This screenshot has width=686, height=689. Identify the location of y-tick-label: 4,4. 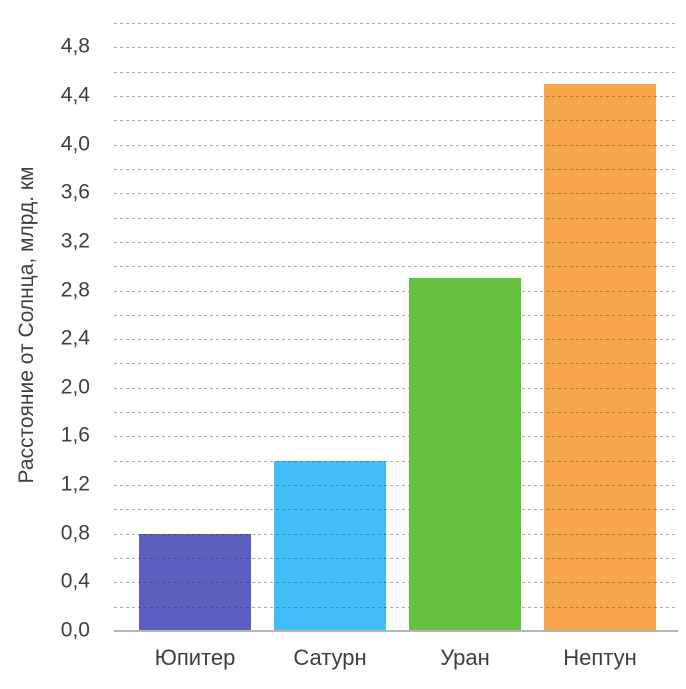
(75, 95).